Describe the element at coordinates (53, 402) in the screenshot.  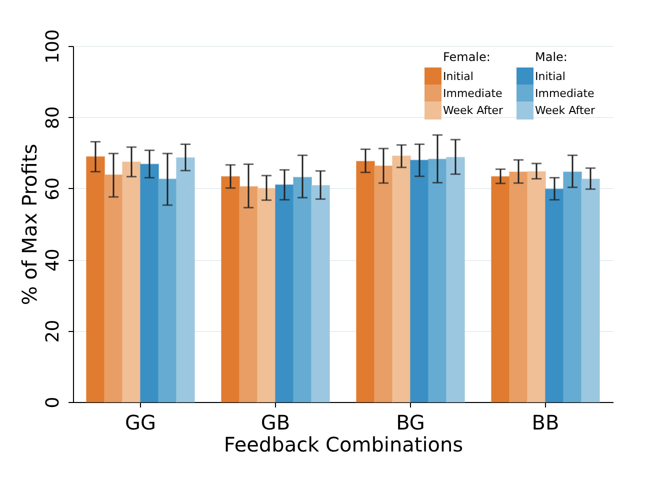
I see `y-tick-label: 0` at that location.